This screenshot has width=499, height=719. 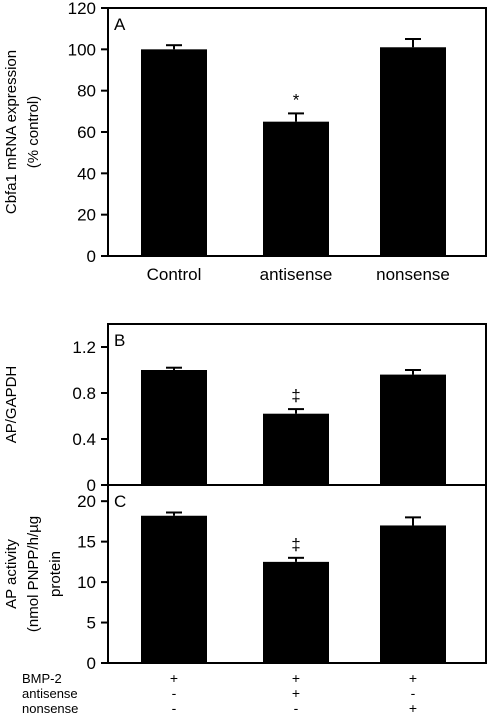 I want to click on treatment-row-label: nonsense, so click(x=50, y=708).